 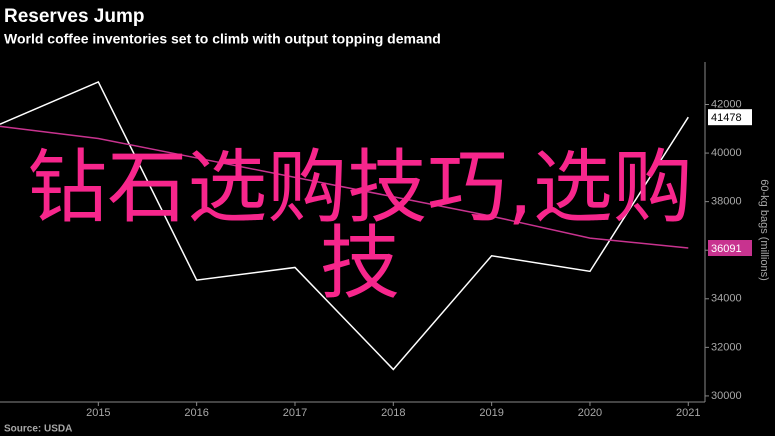 I want to click on y-tick-label: 40000, so click(x=726, y=153).